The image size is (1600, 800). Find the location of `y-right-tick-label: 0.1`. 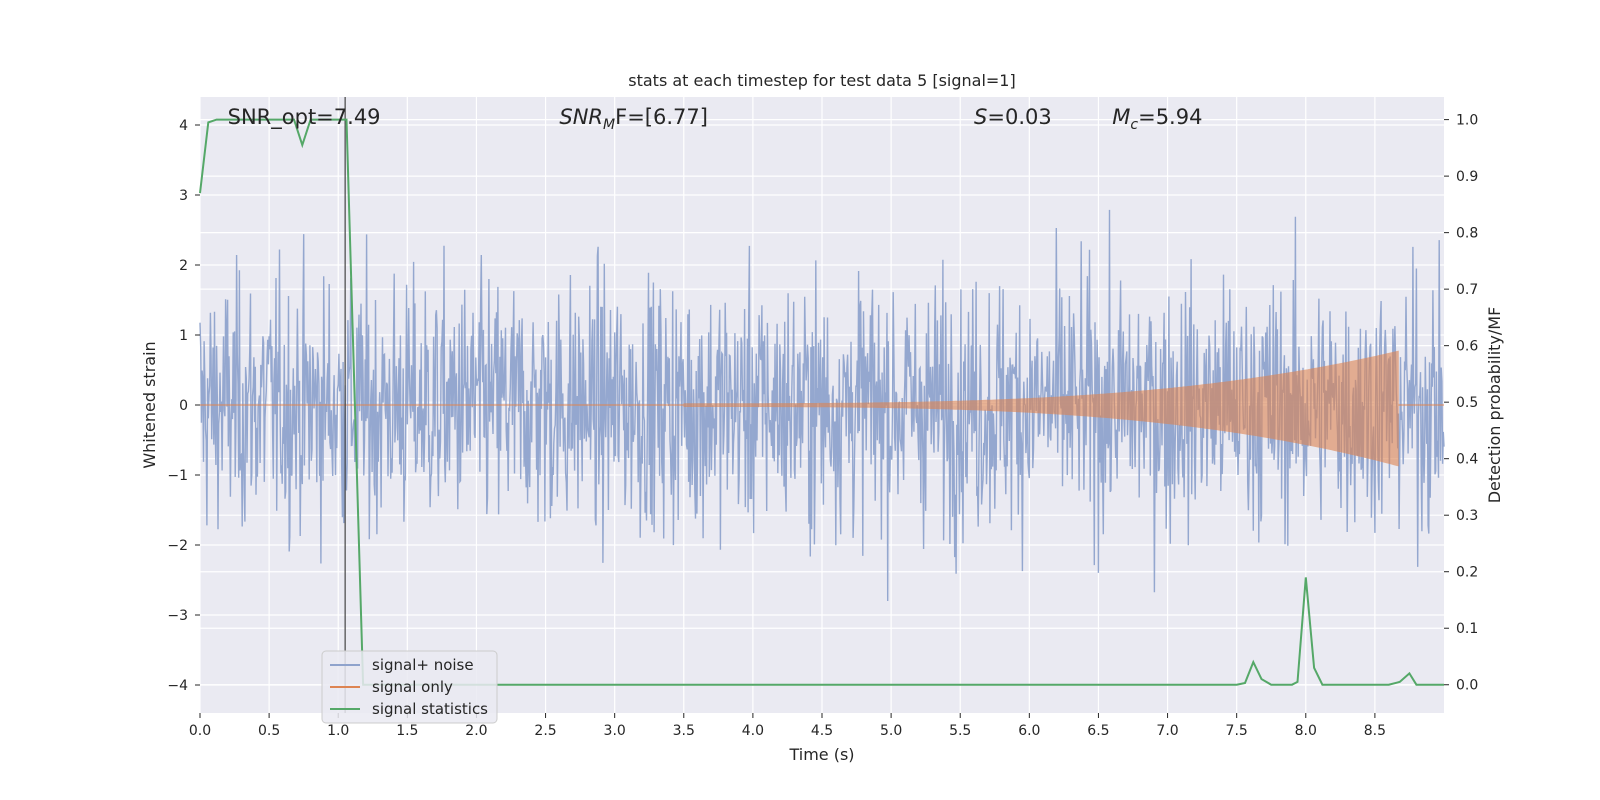

y-right-tick-label: 0.1 is located at coordinates (1467, 629).